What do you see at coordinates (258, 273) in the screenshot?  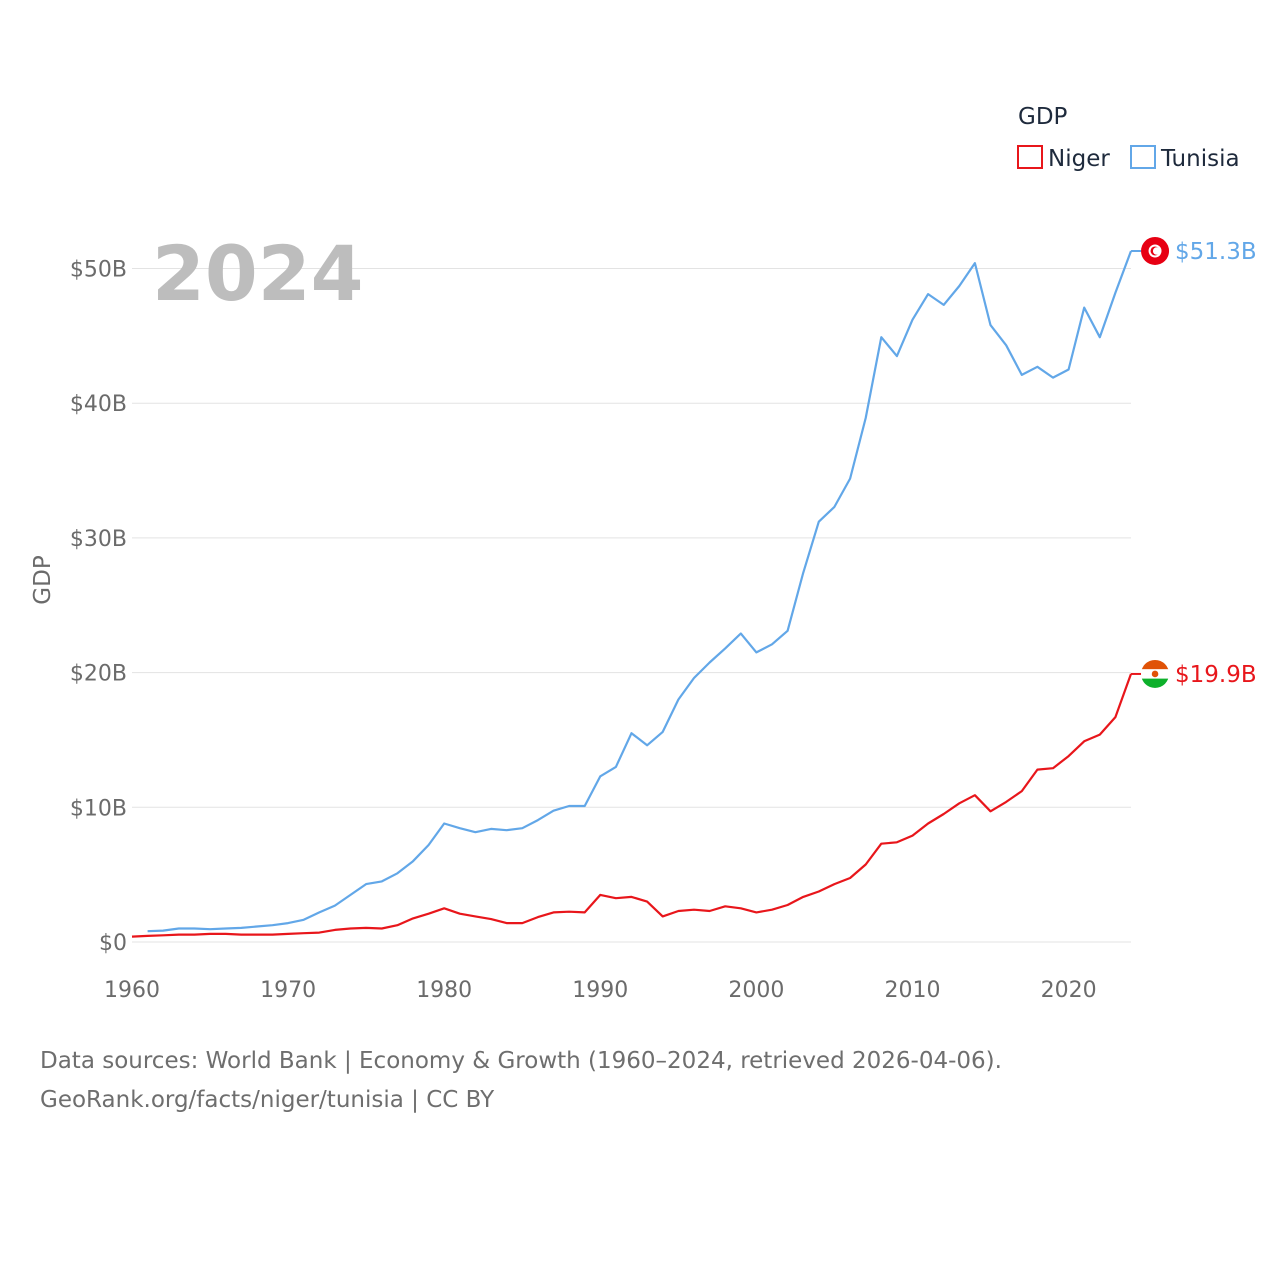 I see `year-label: 2024` at bounding box center [258, 273].